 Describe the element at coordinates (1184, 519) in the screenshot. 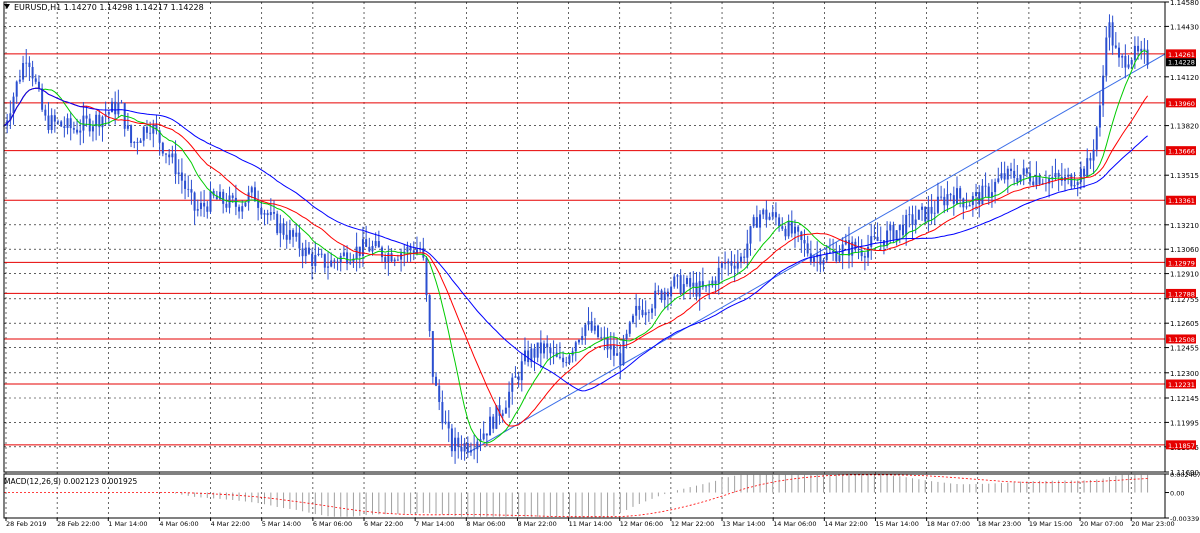

I see `macd-tick-label: -0.00339` at that location.